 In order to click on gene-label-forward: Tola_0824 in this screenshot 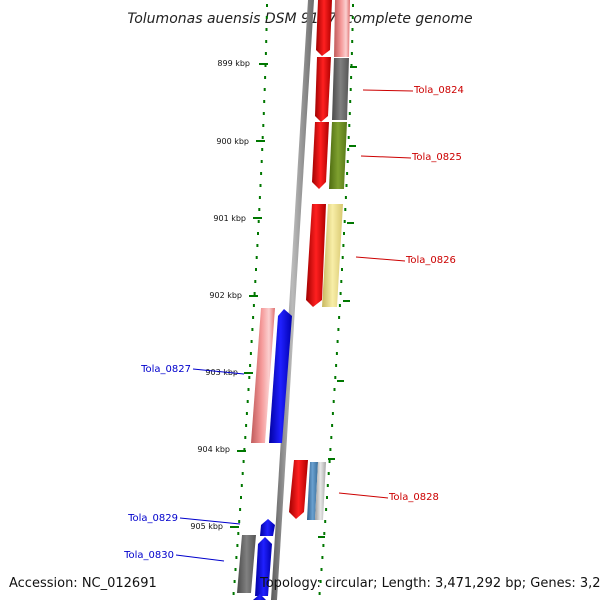, I will do `click(438, 90)`.